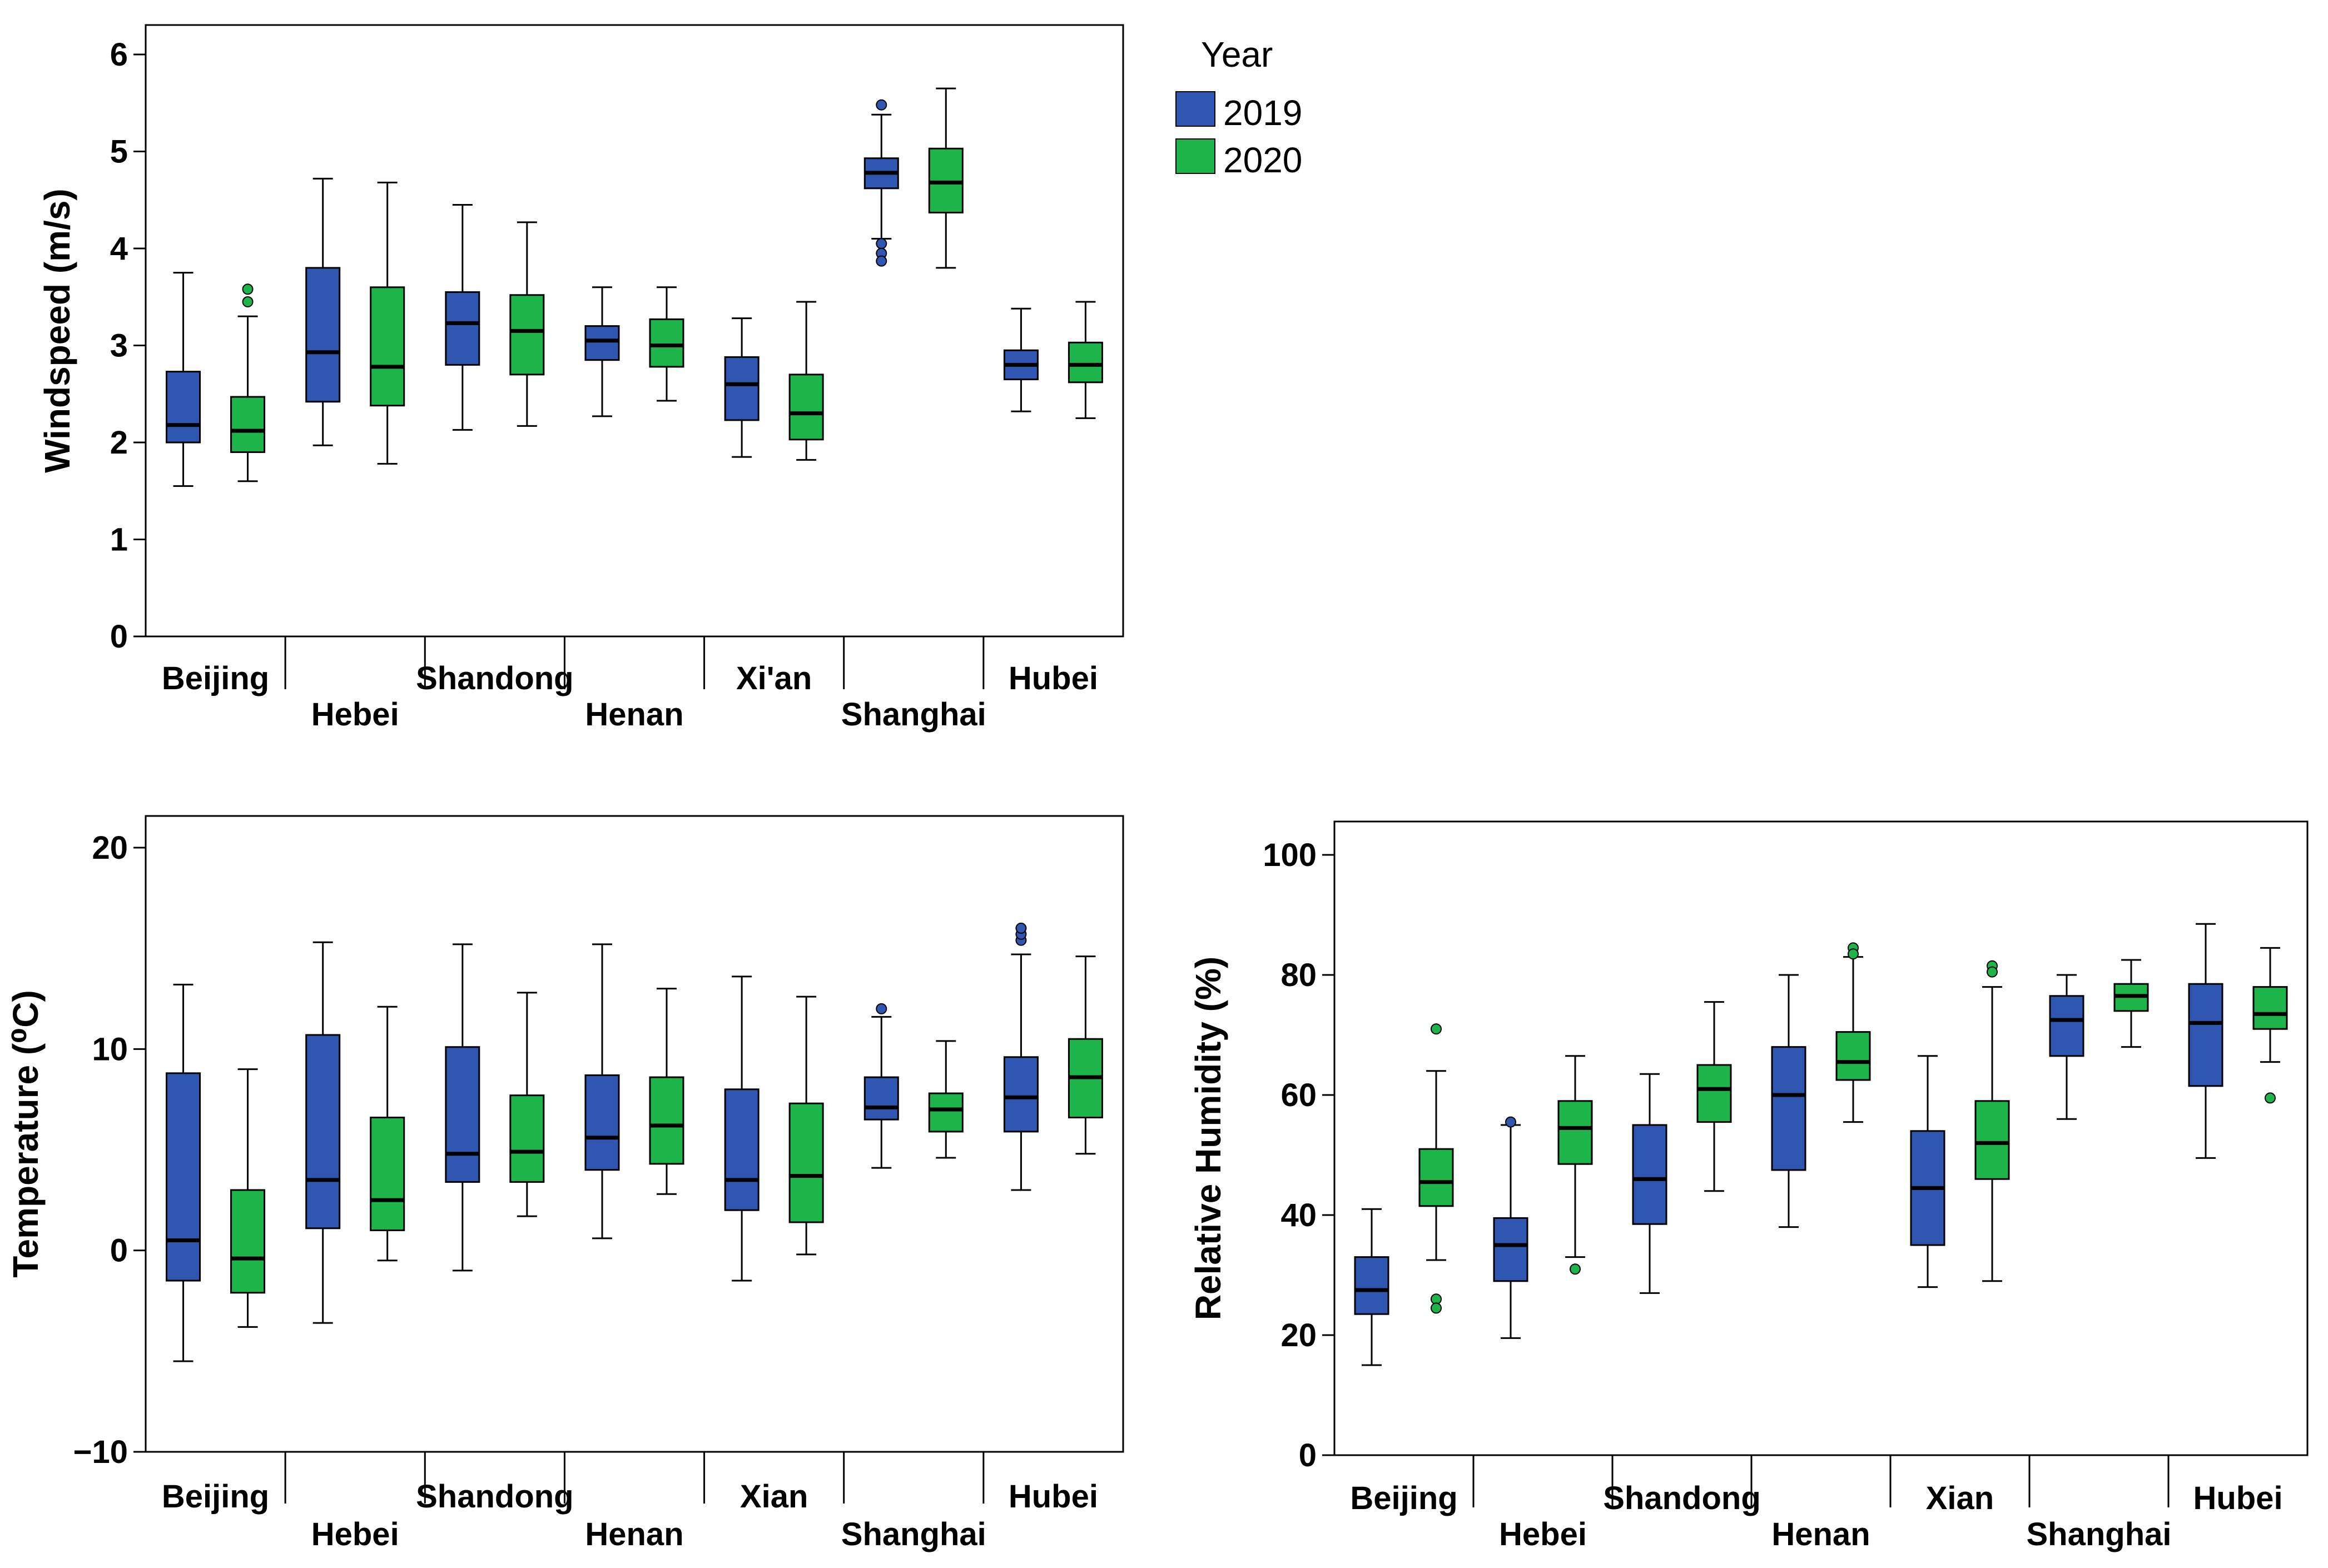  What do you see at coordinates (742, 387) in the screenshot?
I see `windspeed-xi-an-2019-box` at bounding box center [742, 387].